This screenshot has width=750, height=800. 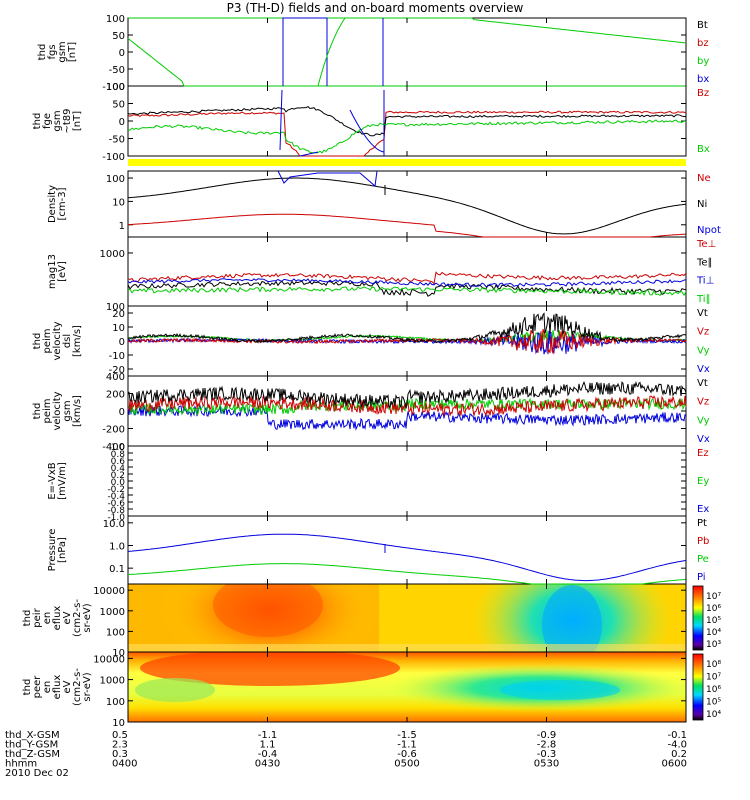 I want to click on veldsl-ytick-label: 10, so click(x=118, y=328).